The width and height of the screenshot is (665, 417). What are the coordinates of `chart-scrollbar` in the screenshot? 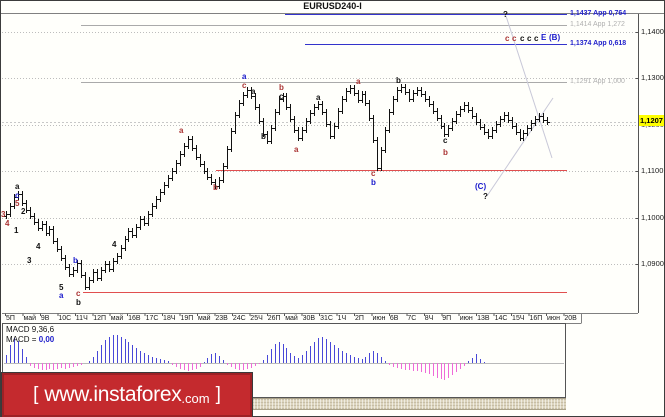 It's located at (284, 404).